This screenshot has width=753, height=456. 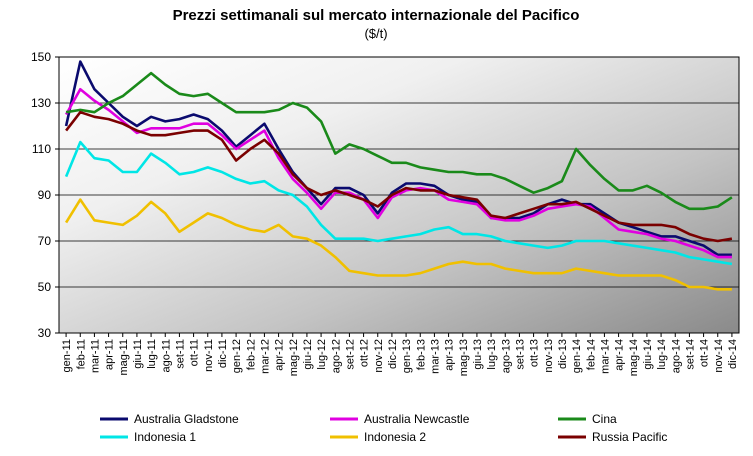 What do you see at coordinates (41, 149) in the screenshot?
I see `y-tick-label: 110` at bounding box center [41, 149].